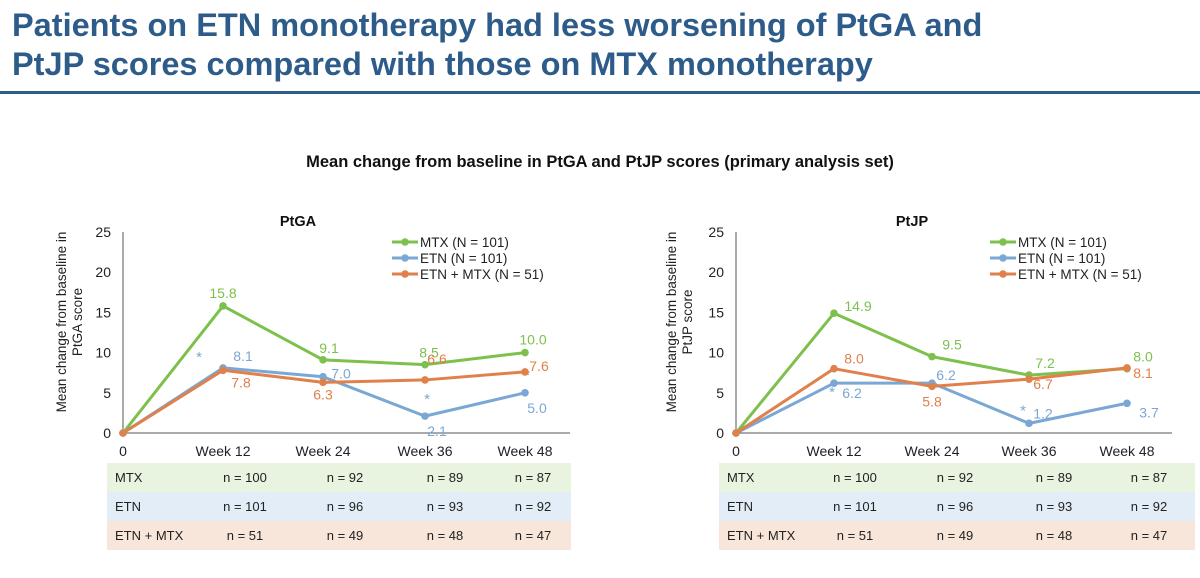  I want to click on ptga-n-table-count: n = 93, so click(445, 506).